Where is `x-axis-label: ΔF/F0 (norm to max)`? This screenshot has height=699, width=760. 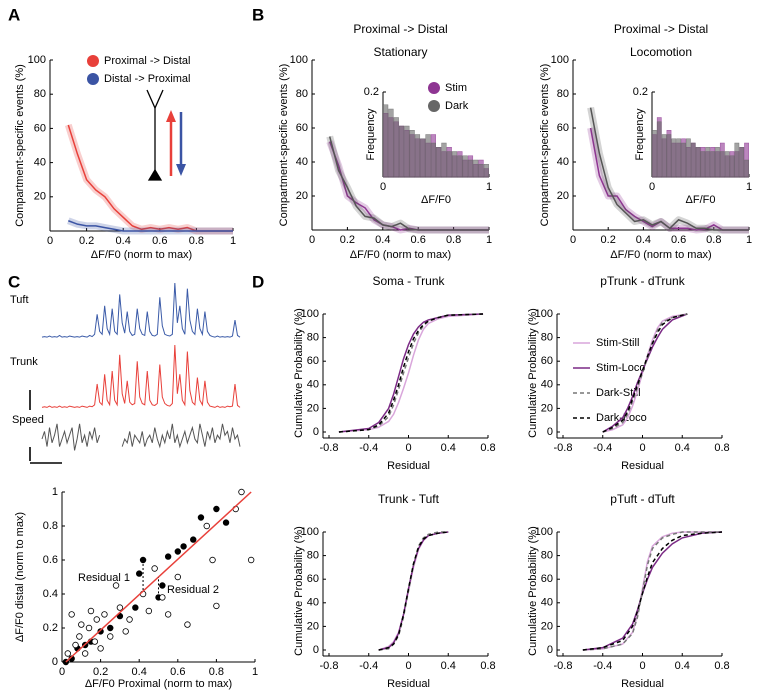 x-axis-label: ΔF/F0 (norm to max) is located at coordinates (400, 255).